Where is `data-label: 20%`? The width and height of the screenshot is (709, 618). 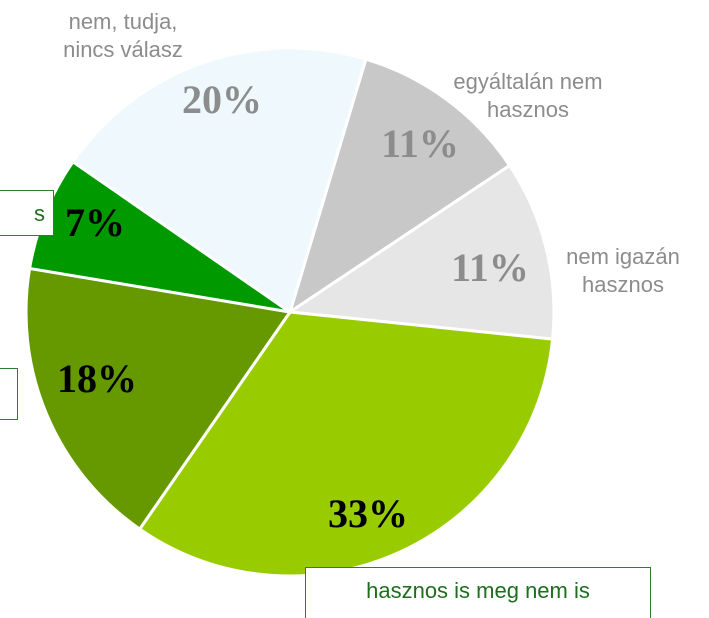 data-label: 20% is located at coordinates (222, 99).